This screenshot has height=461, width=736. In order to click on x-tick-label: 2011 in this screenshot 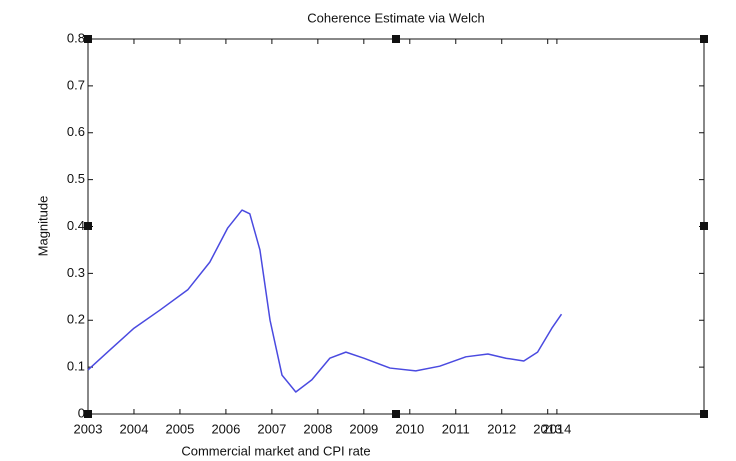, I will do `click(456, 428)`.